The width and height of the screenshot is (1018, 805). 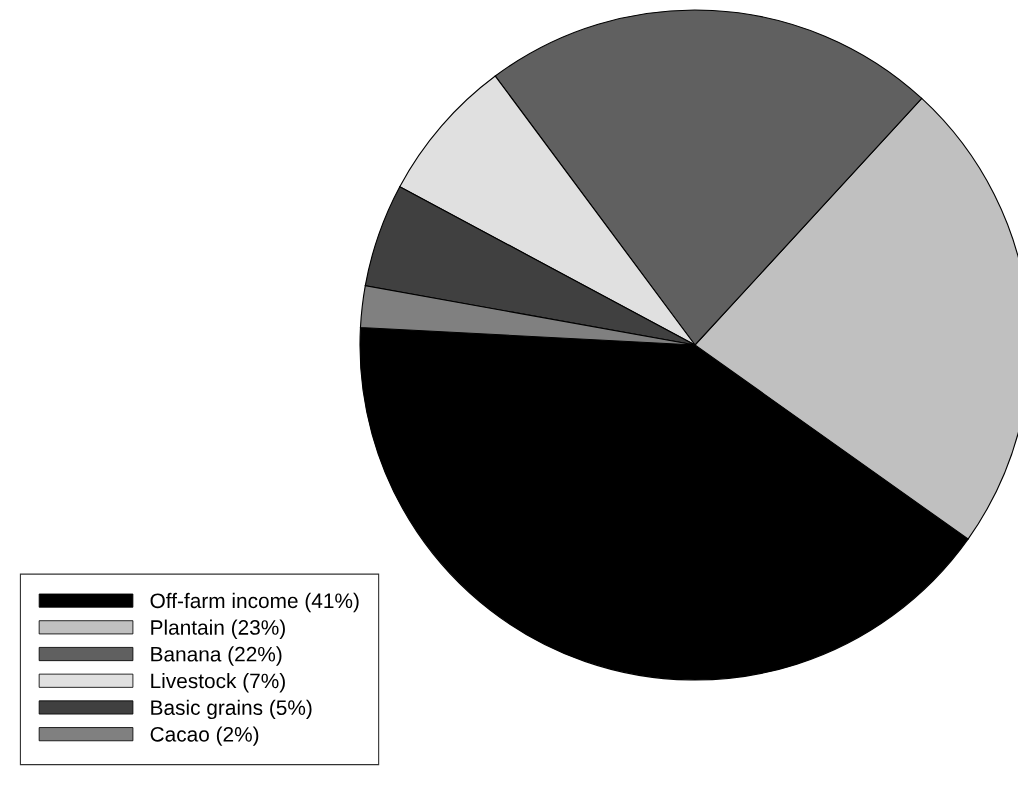 What do you see at coordinates (204, 736) in the screenshot?
I see `legend-label: Cacao (2%)` at bounding box center [204, 736].